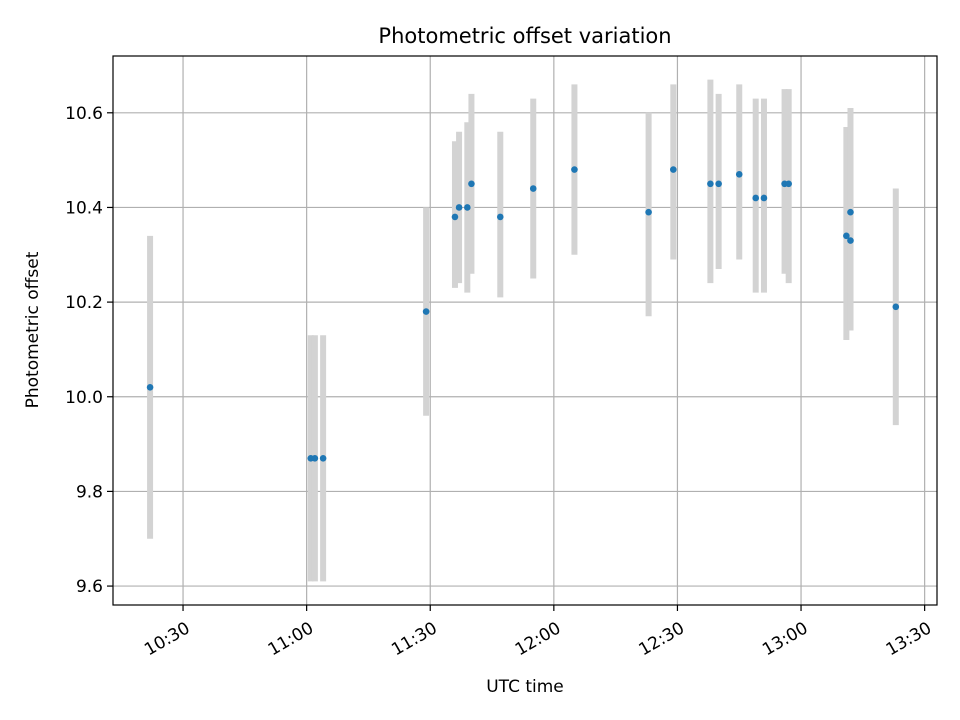 The height and width of the screenshot is (720, 960). I want to click on y-tick-label: 10.4, so click(84, 208).